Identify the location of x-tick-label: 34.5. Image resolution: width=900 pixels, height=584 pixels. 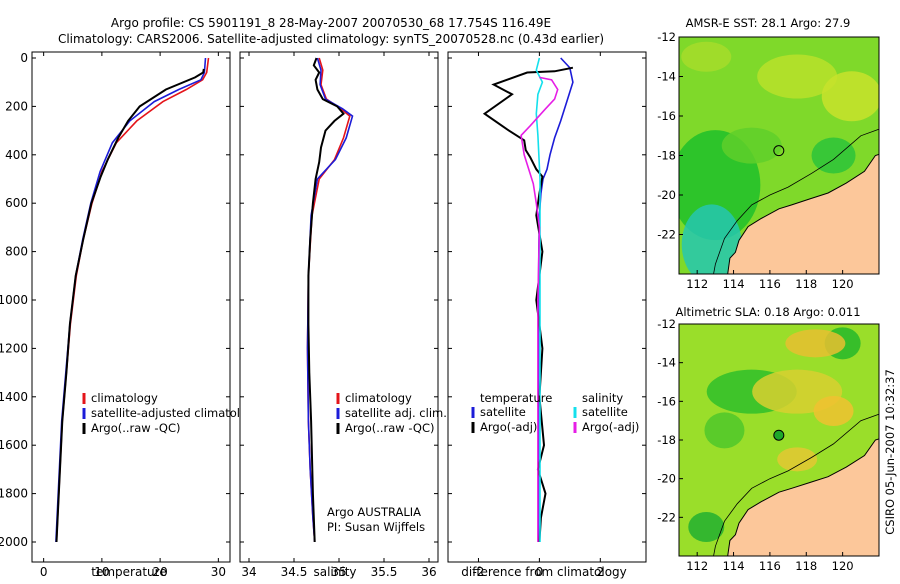
(294, 572).